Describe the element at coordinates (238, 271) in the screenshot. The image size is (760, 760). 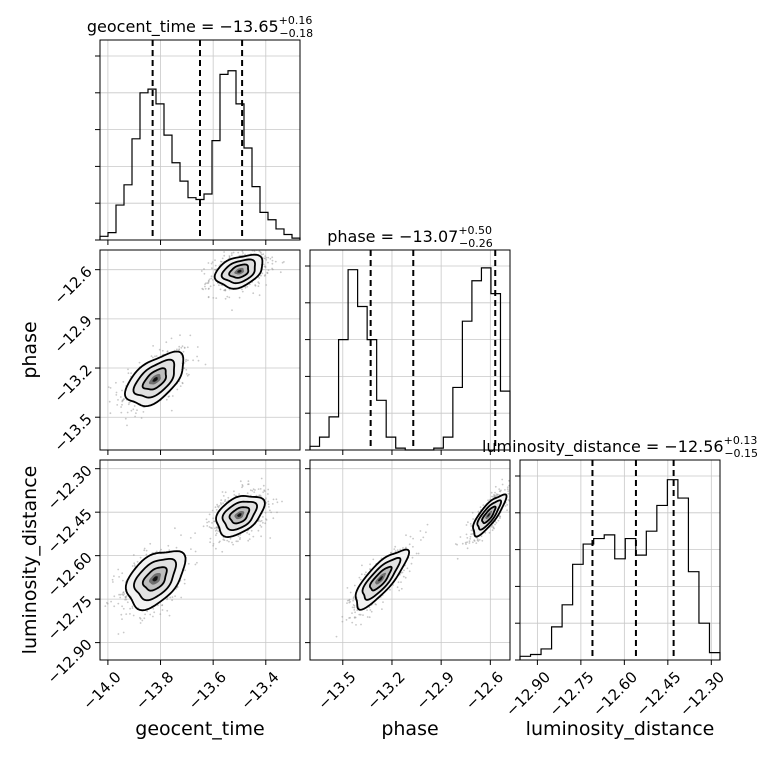
I see `contour-line` at that location.